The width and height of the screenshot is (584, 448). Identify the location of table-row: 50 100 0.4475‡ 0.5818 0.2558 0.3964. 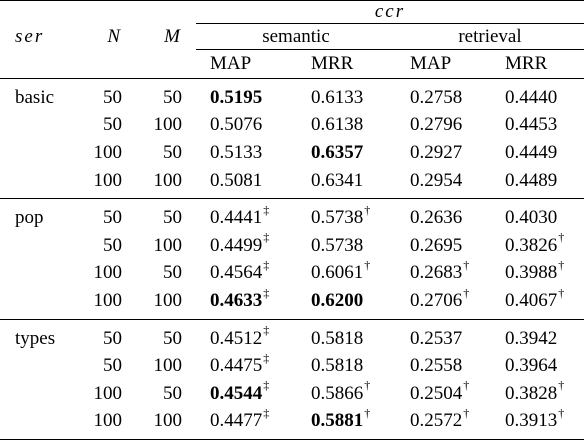
(292, 366).